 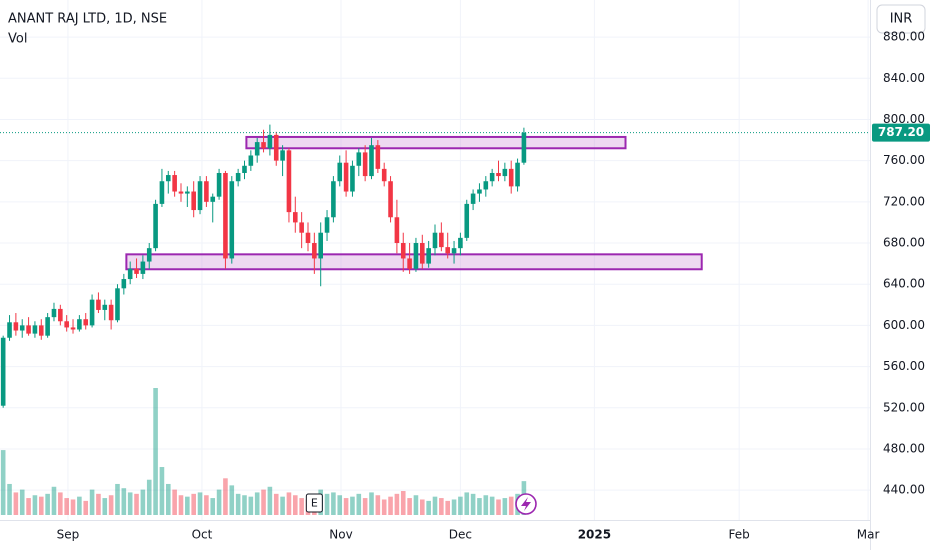 What do you see at coordinates (202, 535) in the screenshot?
I see `x-tick-label: Oct` at bounding box center [202, 535].